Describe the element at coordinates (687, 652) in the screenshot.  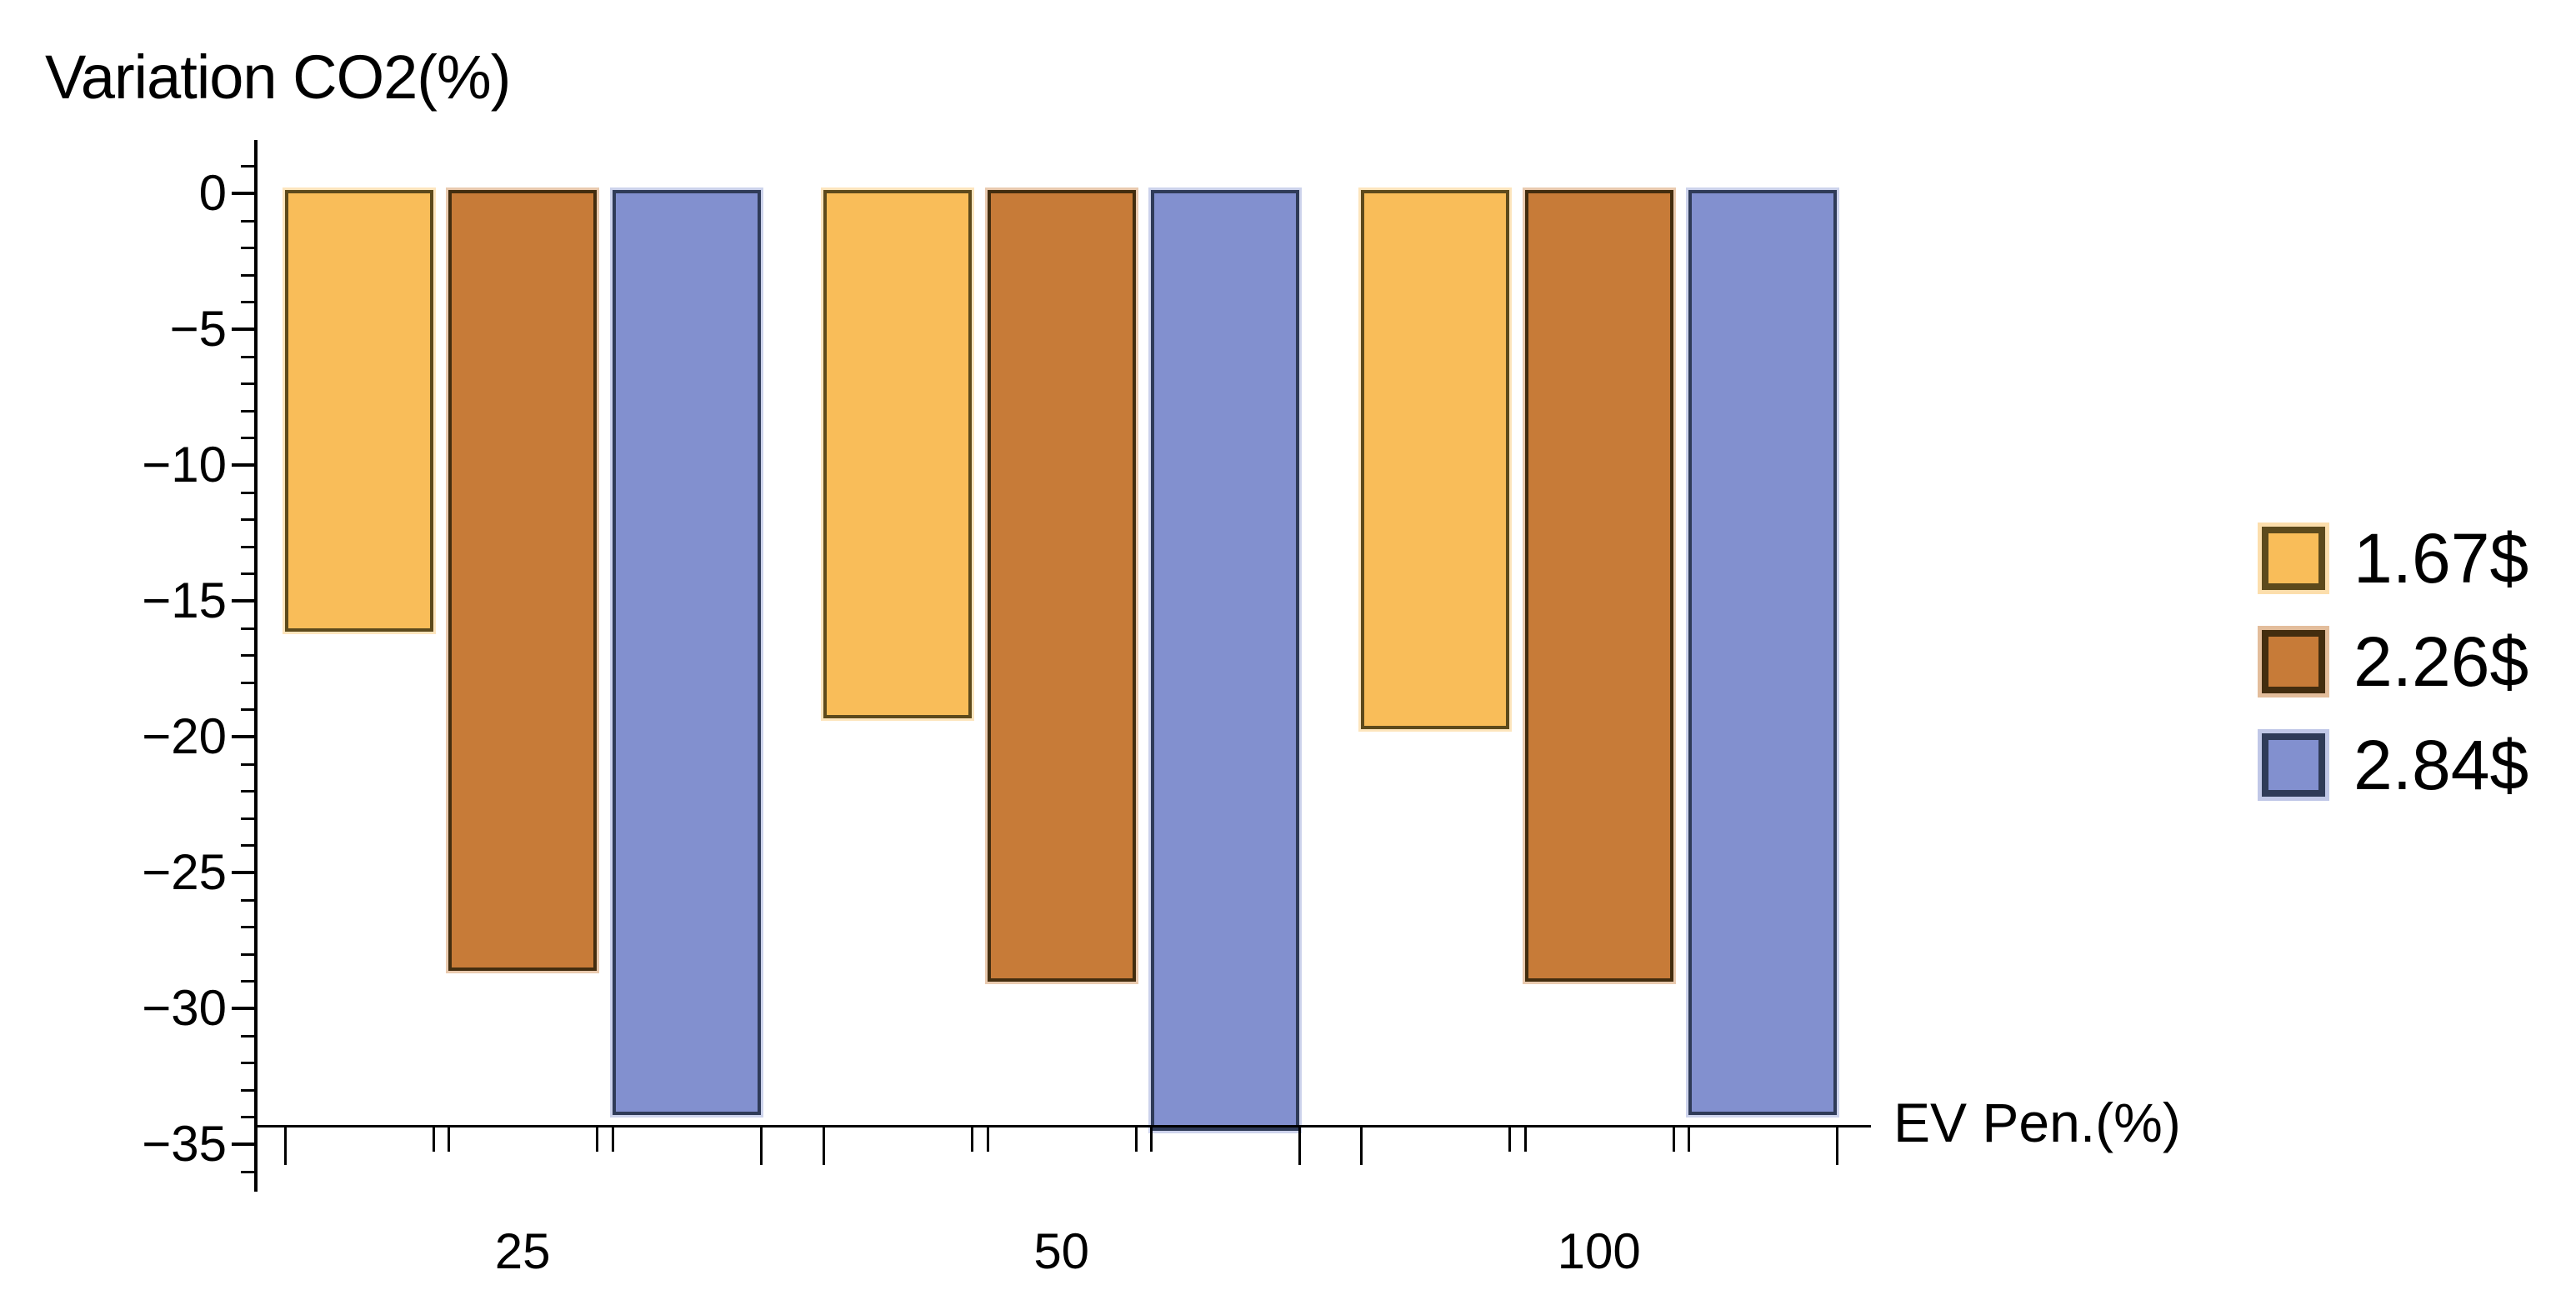
I see `bar-2.84$-25` at that location.